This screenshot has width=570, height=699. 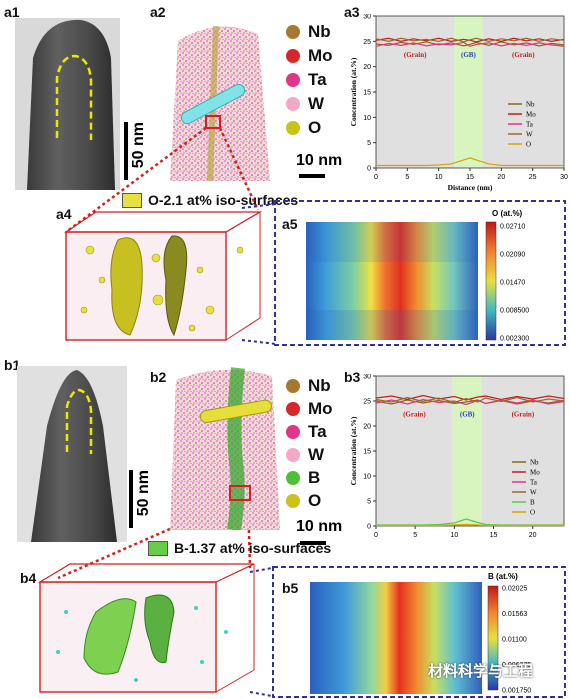 I want to click on panel-label-a3: a3, so click(x=352, y=12).